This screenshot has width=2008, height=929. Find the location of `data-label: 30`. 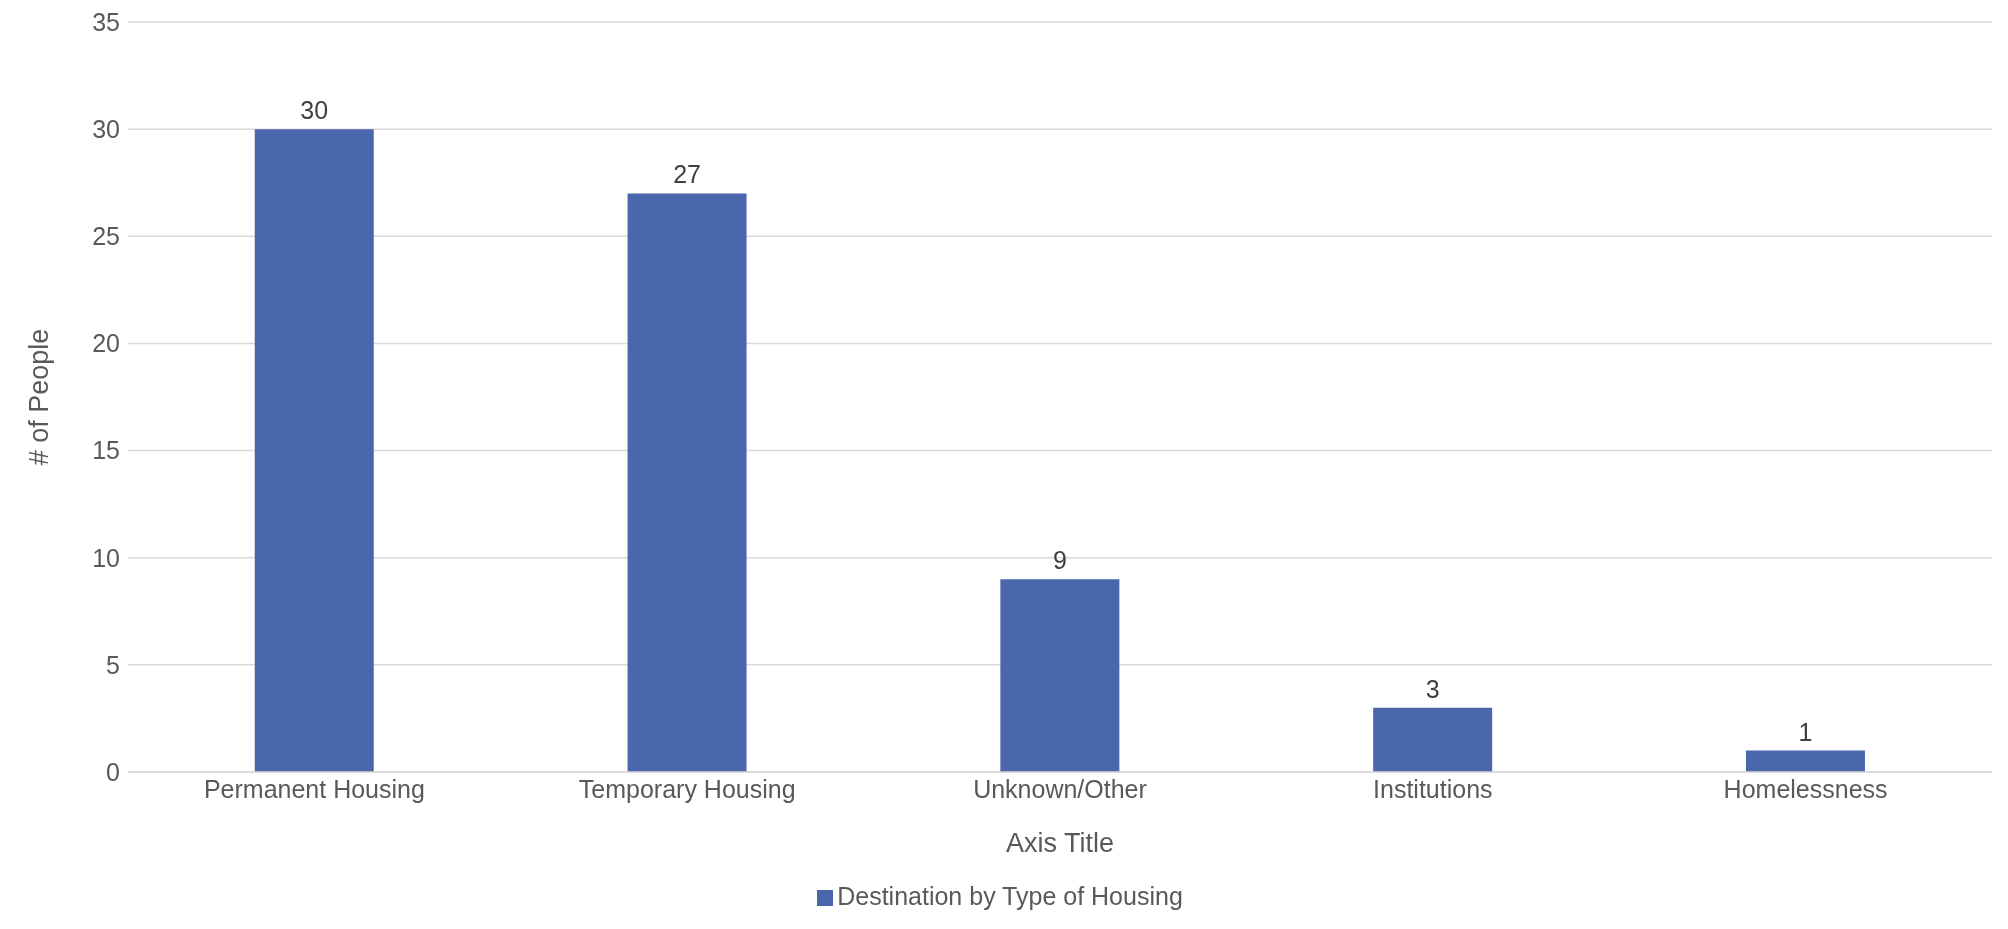

data-label: 30 is located at coordinates (314, 110).